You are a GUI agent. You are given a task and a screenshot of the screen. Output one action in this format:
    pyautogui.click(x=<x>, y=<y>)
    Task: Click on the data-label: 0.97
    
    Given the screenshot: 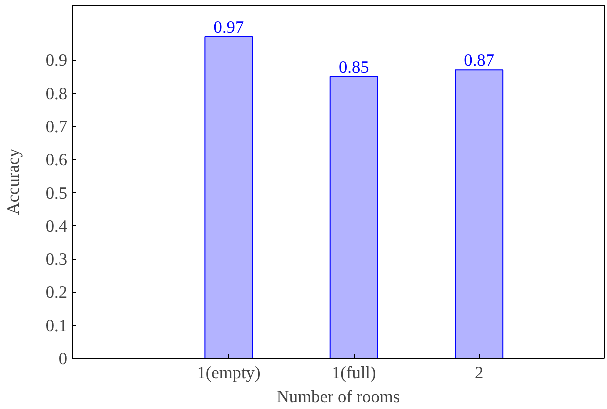 What is the action you would take?
    pyautogui.click(x=229, y=27)
    